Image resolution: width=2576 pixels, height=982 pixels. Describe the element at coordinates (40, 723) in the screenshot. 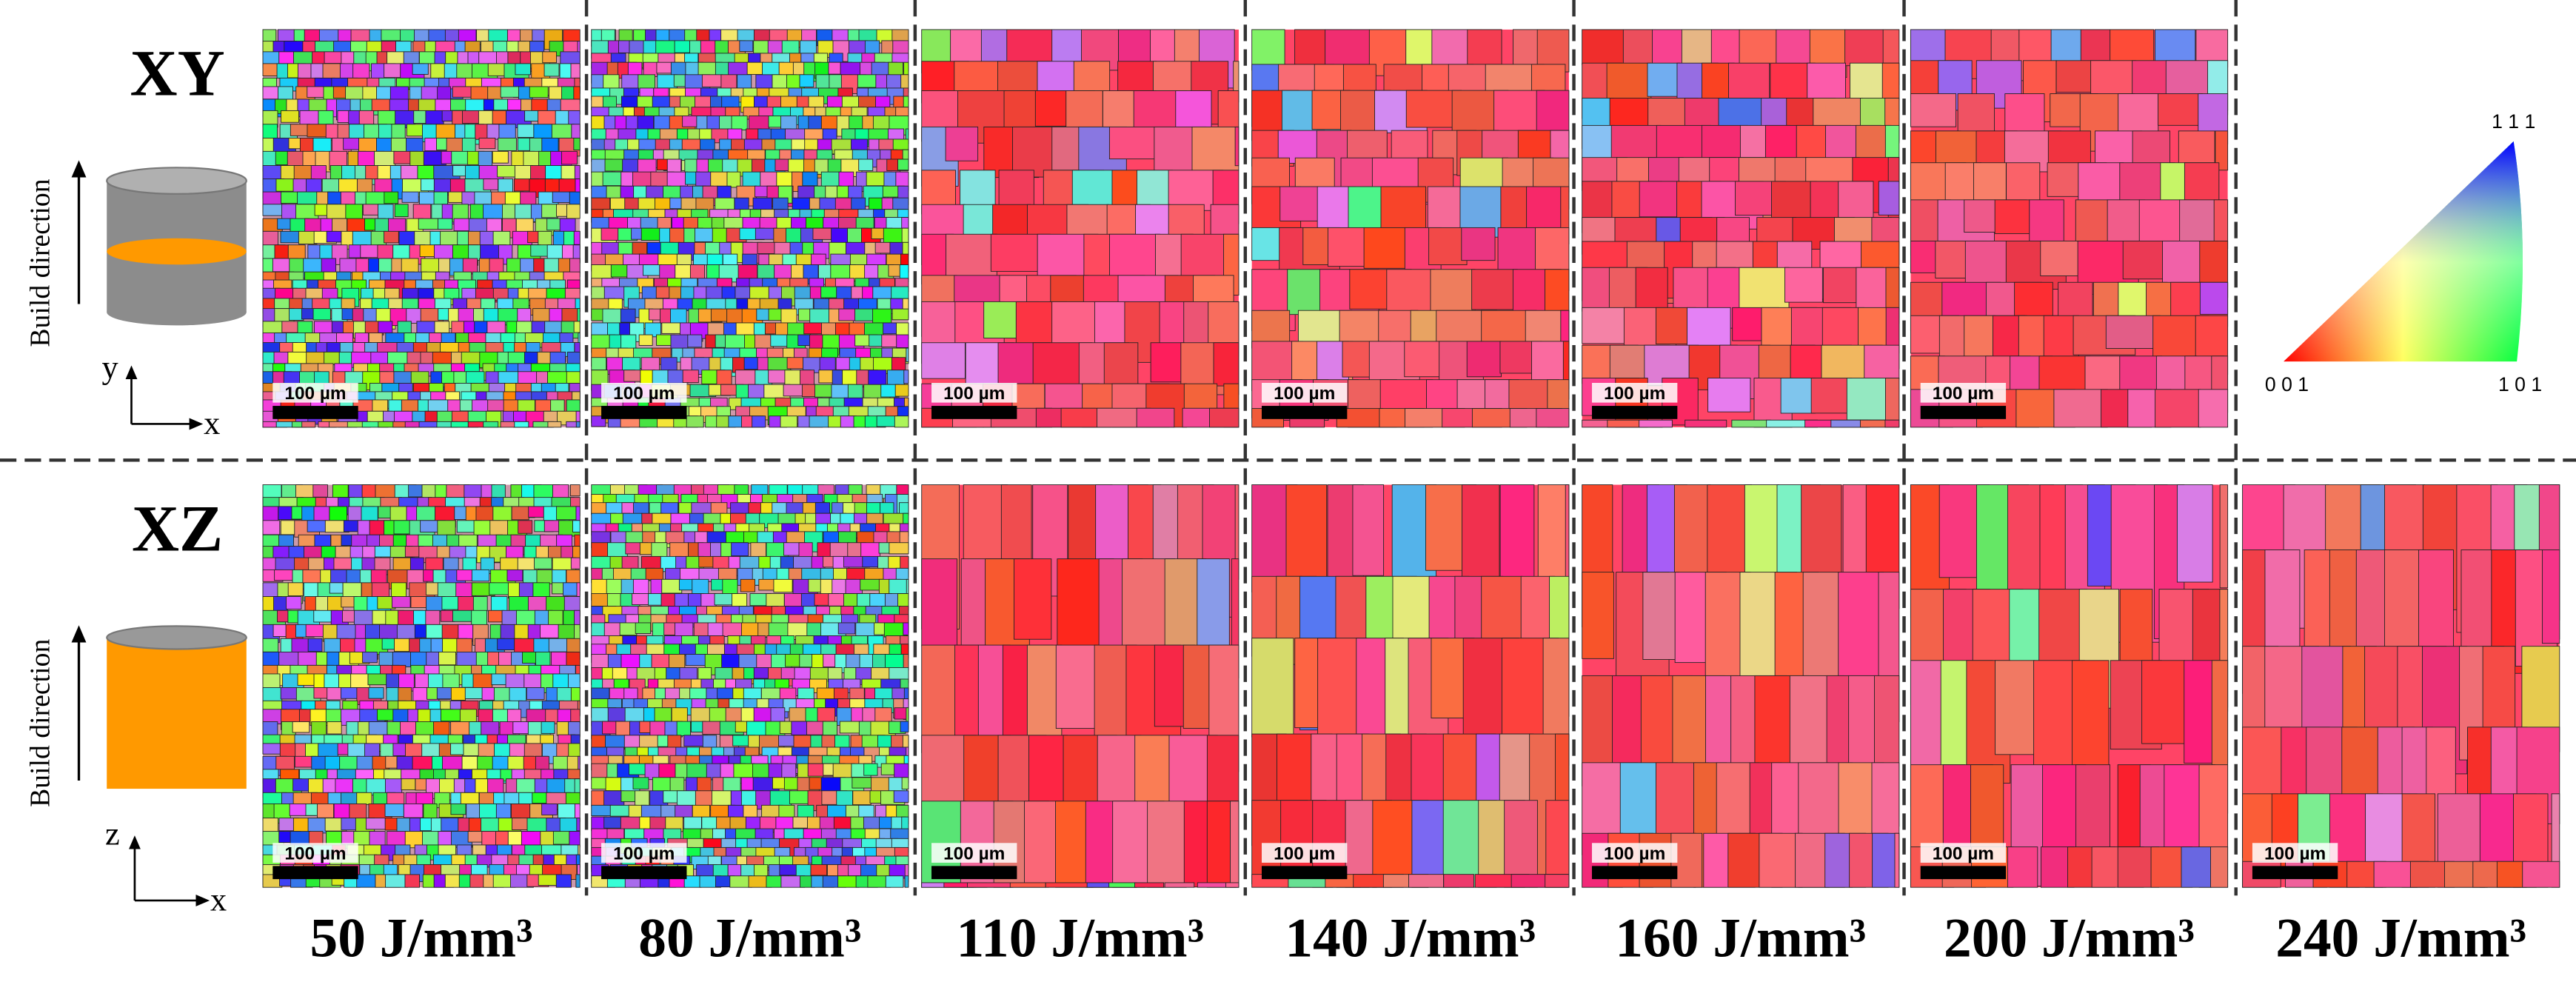

I see `build-direction: Build direction` at that location.